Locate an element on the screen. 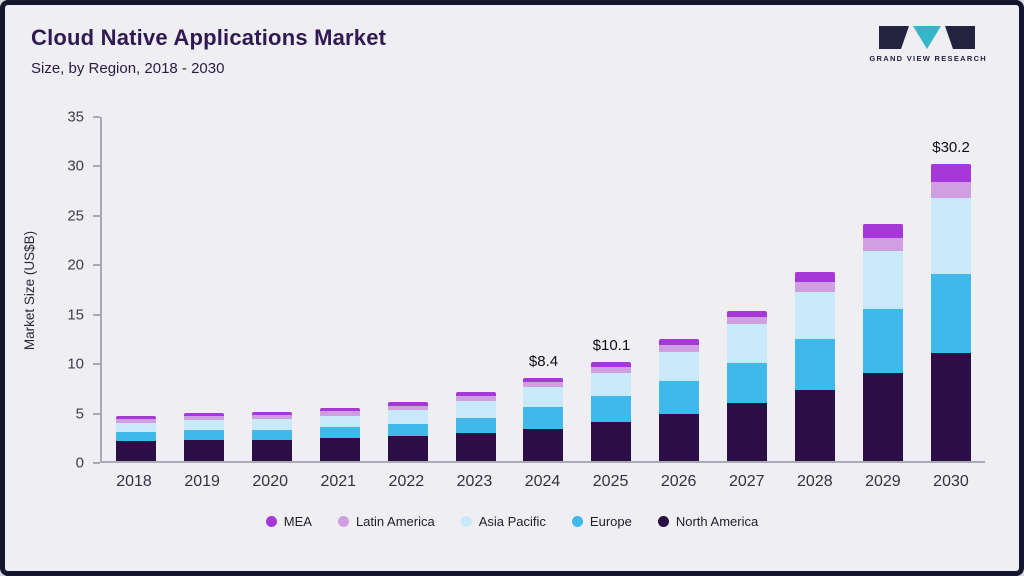  legend-label-mea: MEA is located at coordinates (297, 521).